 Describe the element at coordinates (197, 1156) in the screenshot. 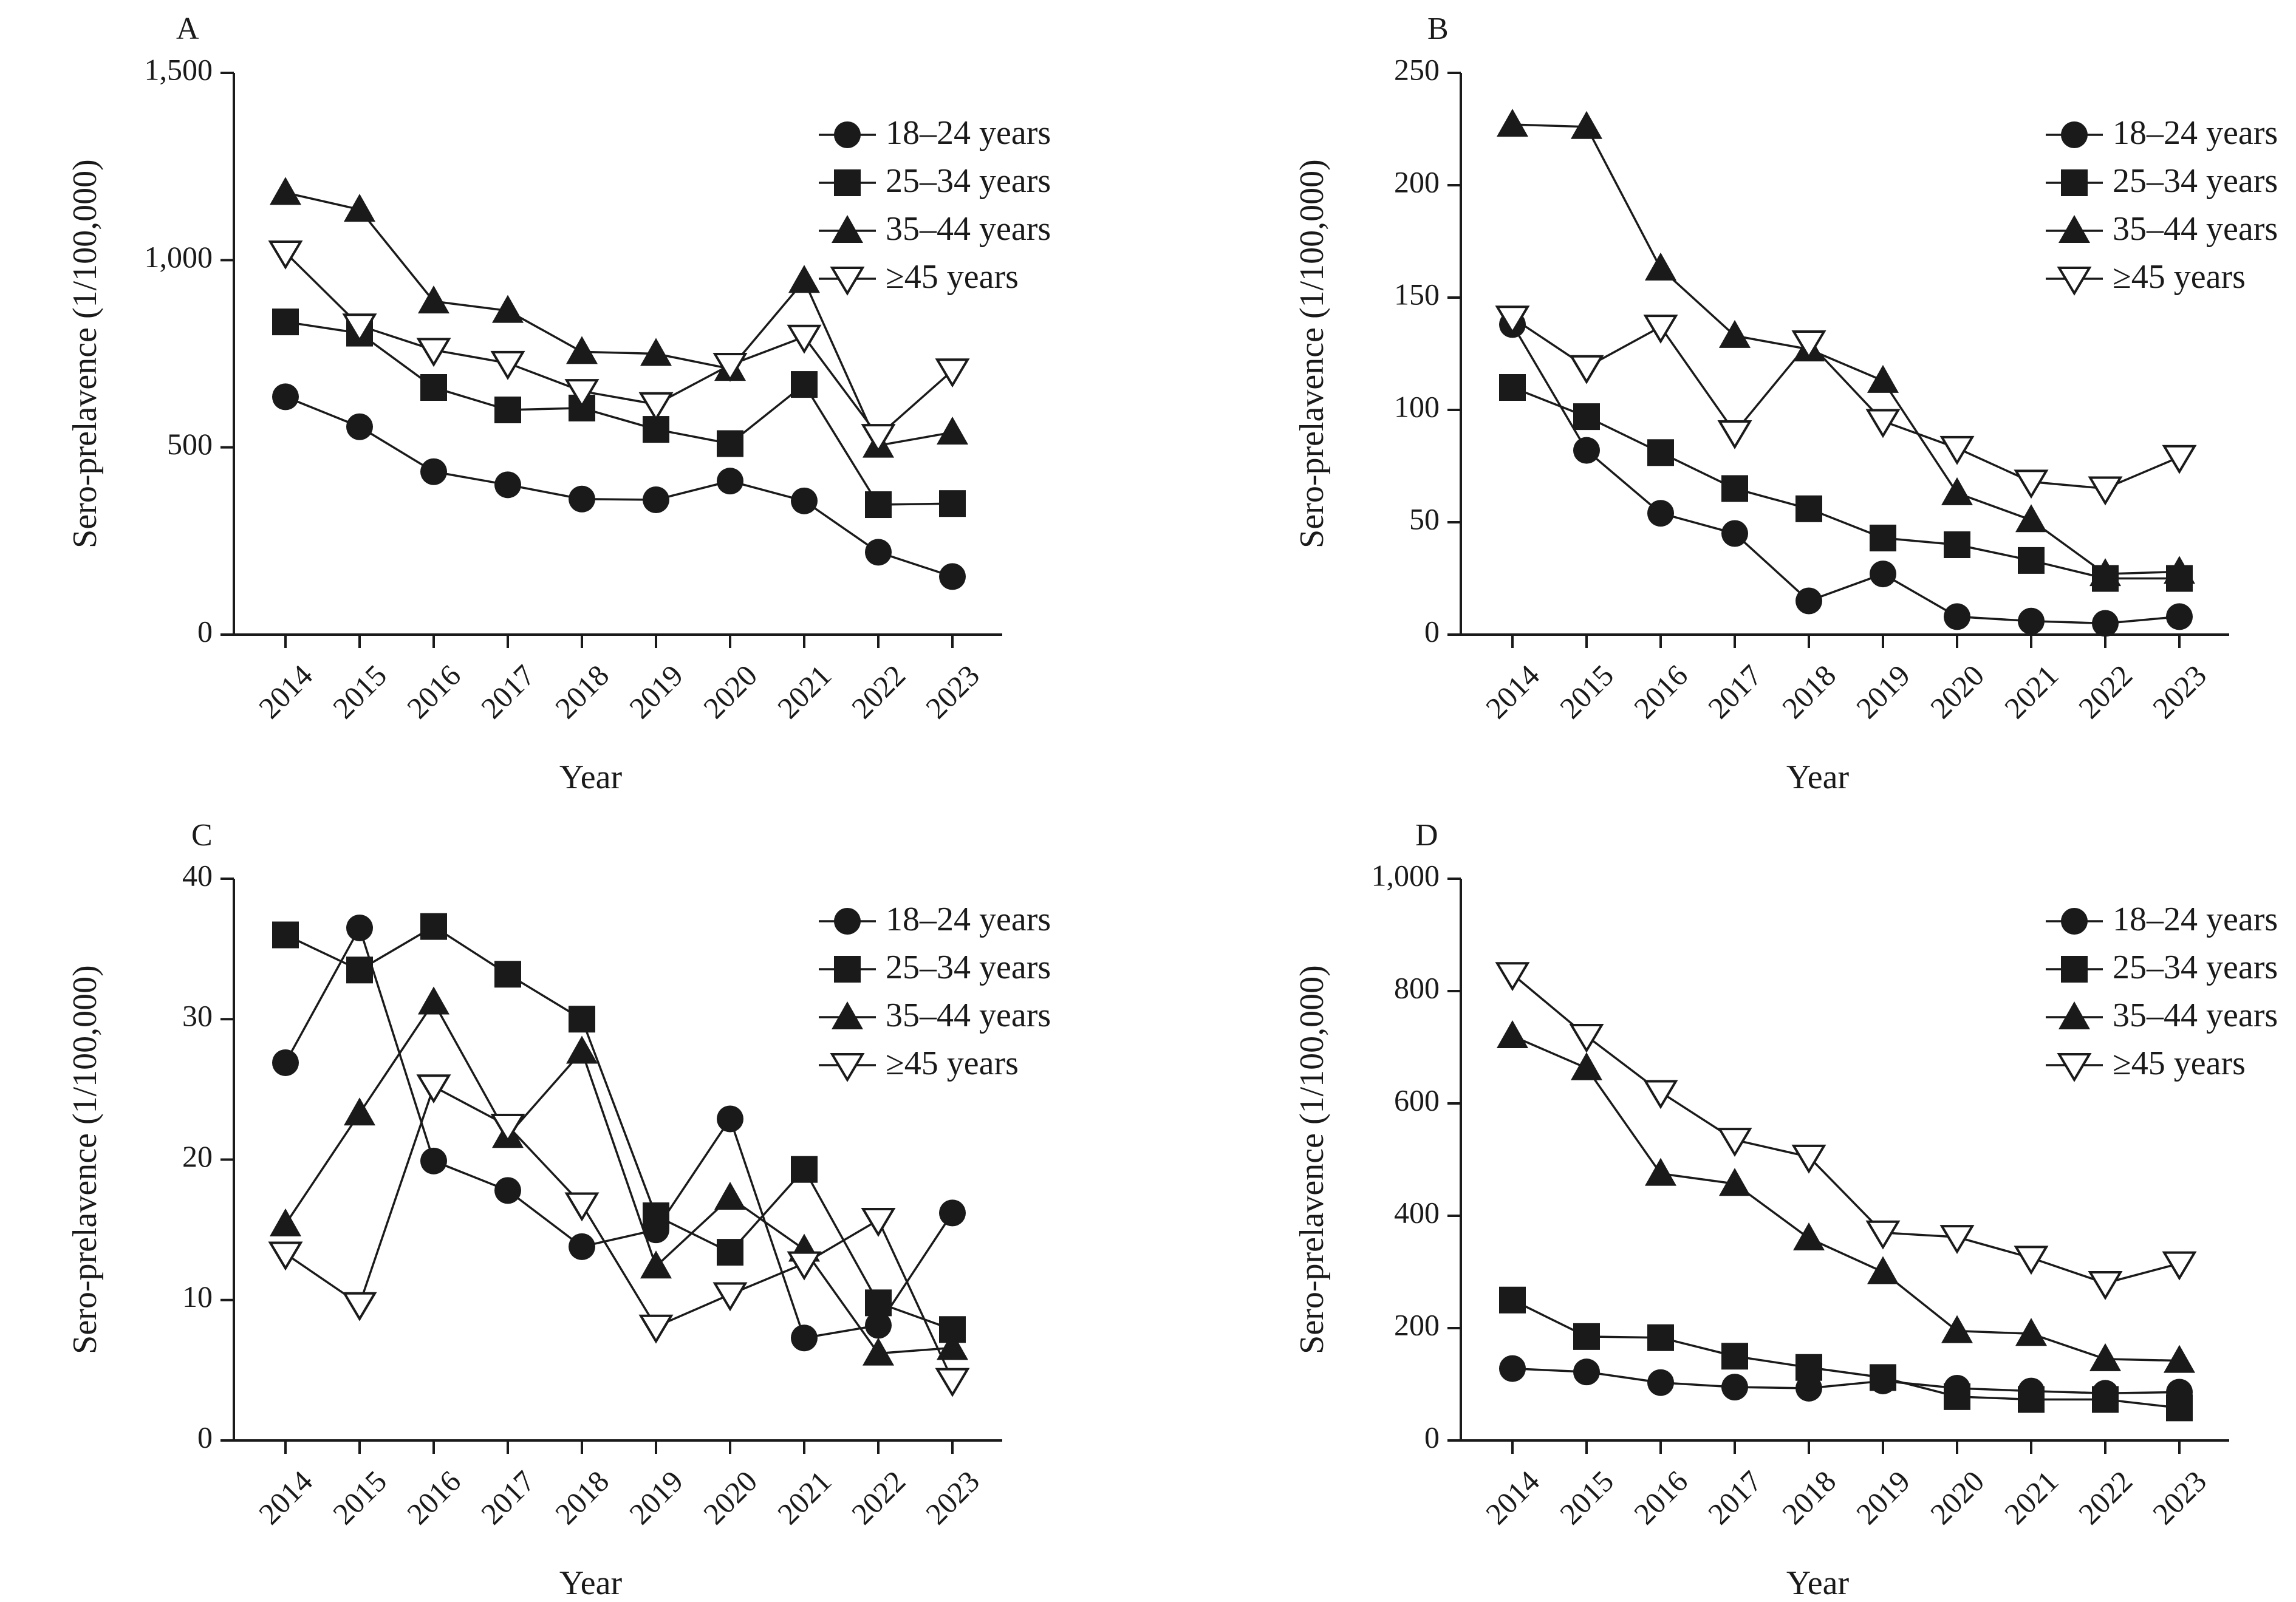

I see `y-tick-label: 20` at that location.